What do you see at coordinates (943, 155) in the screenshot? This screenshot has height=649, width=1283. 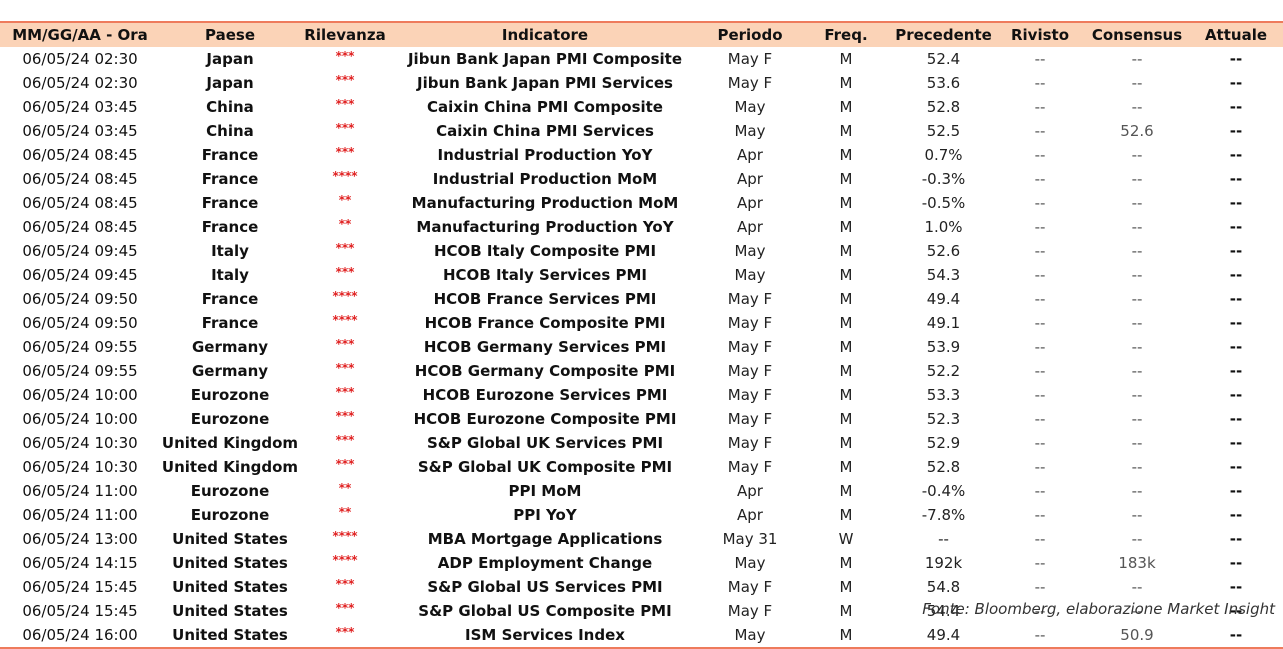 I see `previous-cell: 0.7%` at bounding box center [943, 155].